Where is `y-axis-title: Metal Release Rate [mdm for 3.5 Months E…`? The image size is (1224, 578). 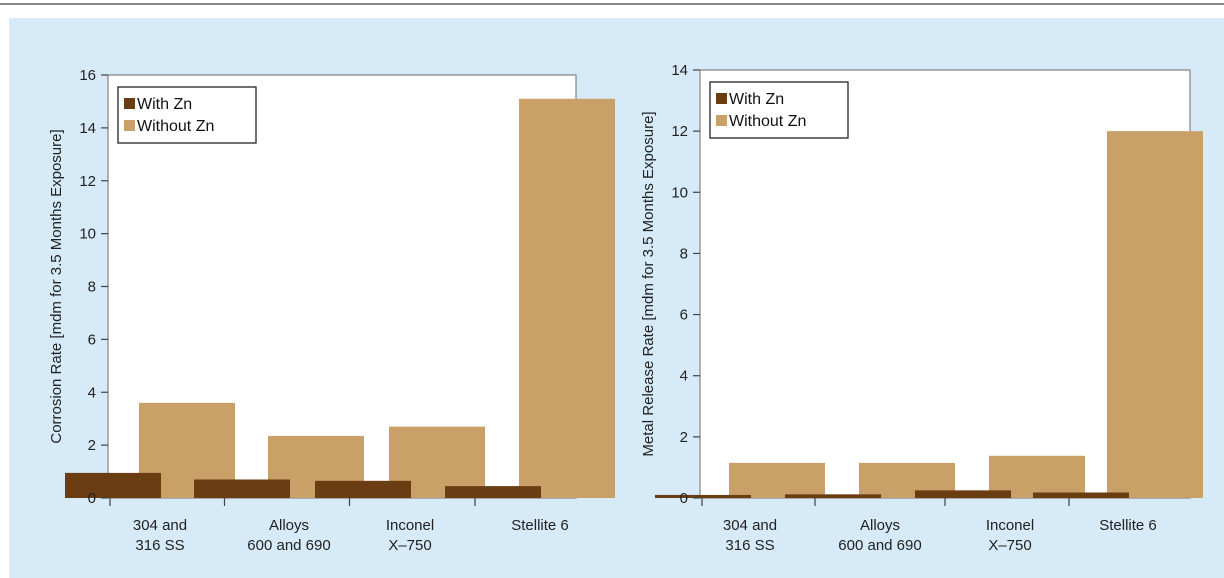
y-axis-title: Metal Release Rate [mdm for 3.5 Months E… is located at coordinates (648, 283).